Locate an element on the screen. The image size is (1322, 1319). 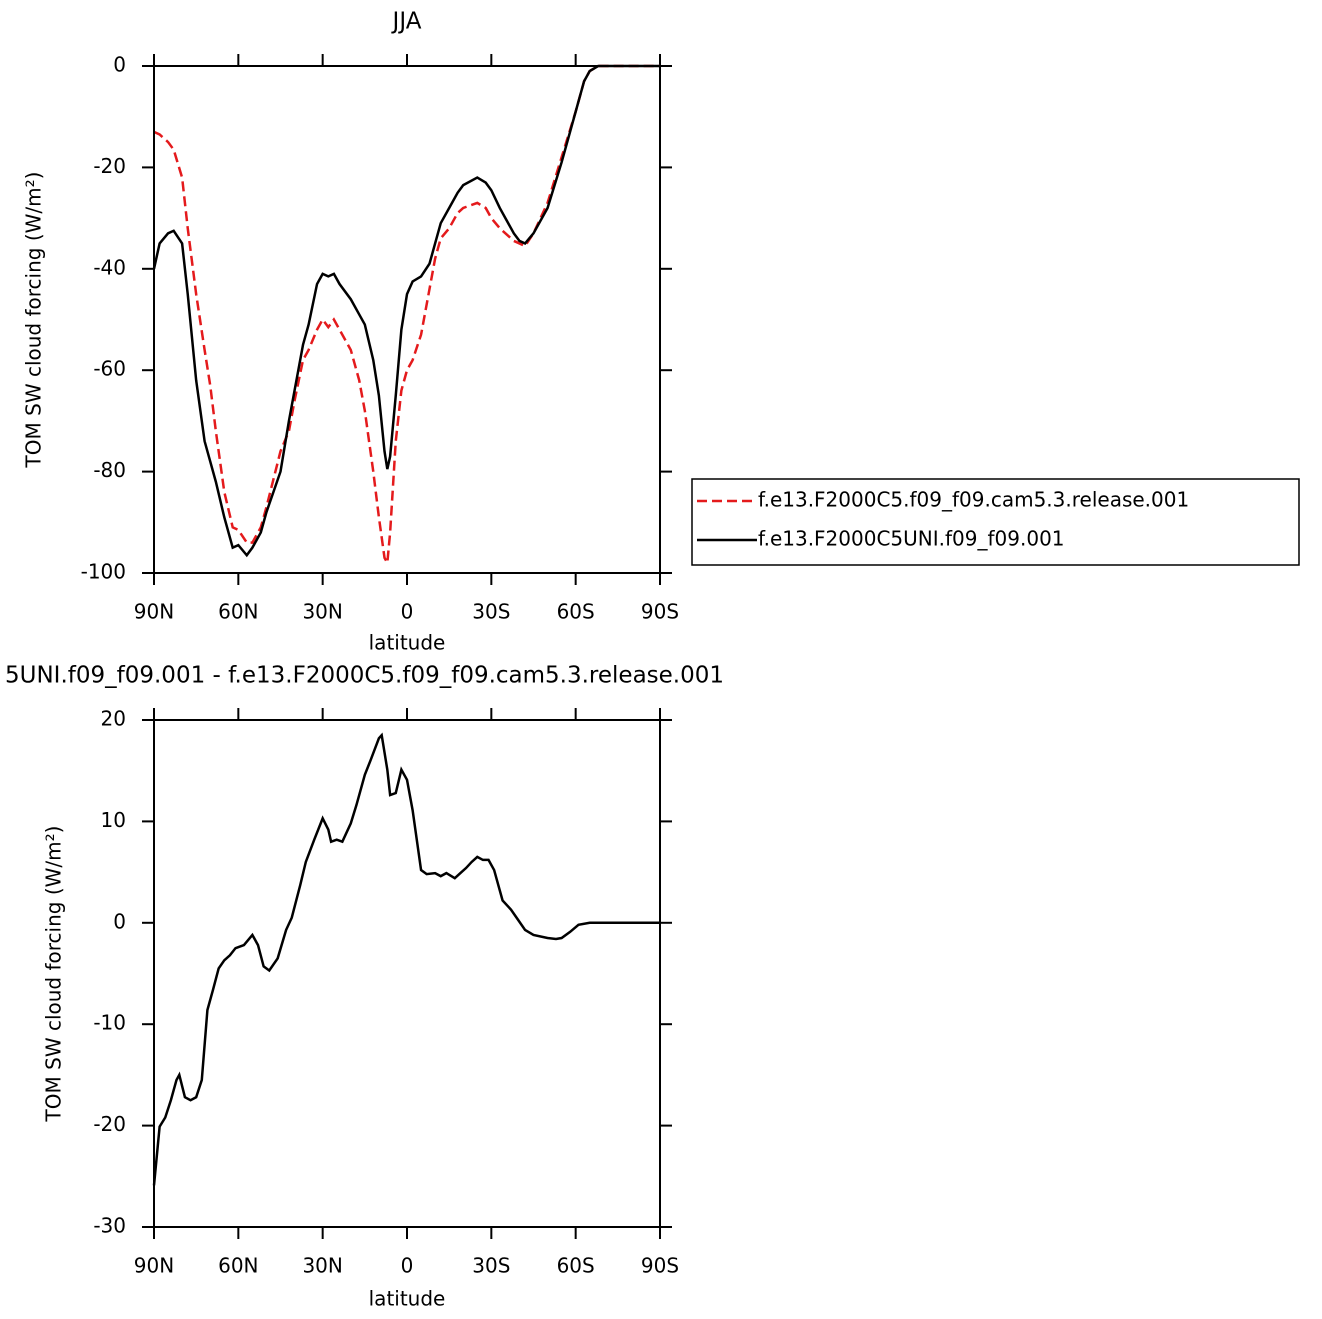
y-tick-label: 20 is located at coordinates (113, 719).